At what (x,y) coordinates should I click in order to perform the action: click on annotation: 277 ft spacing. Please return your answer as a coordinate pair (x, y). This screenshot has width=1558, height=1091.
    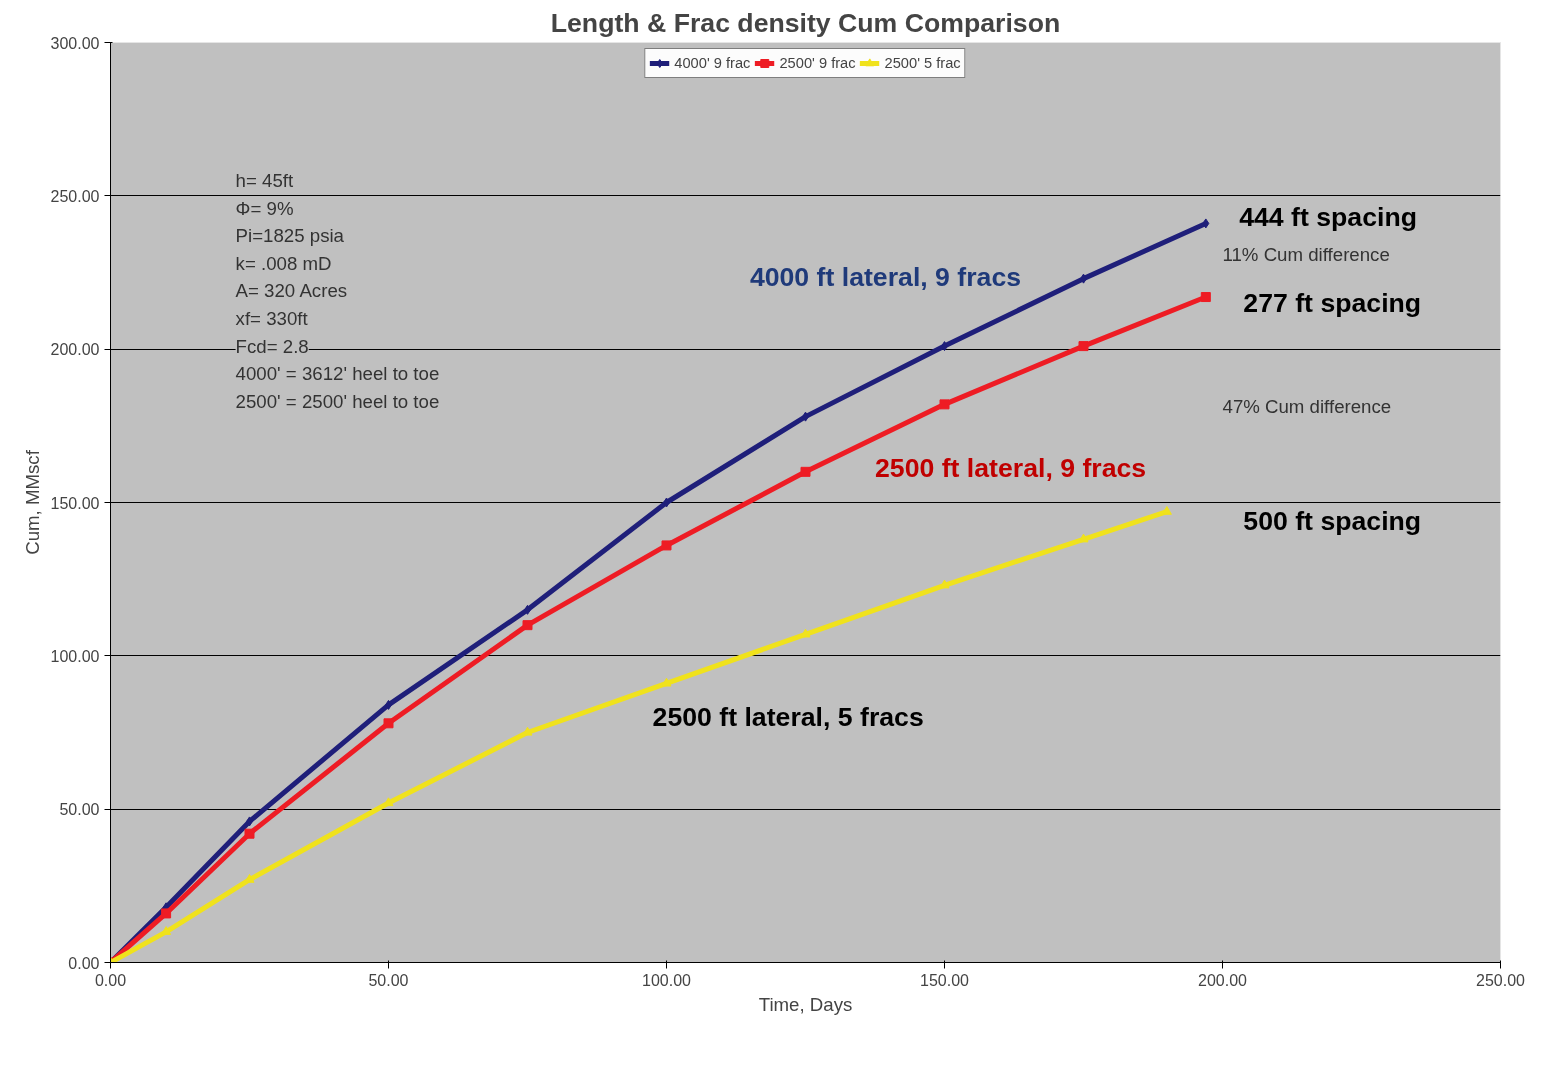
    Looking at the image, I should click on (1332, 302).